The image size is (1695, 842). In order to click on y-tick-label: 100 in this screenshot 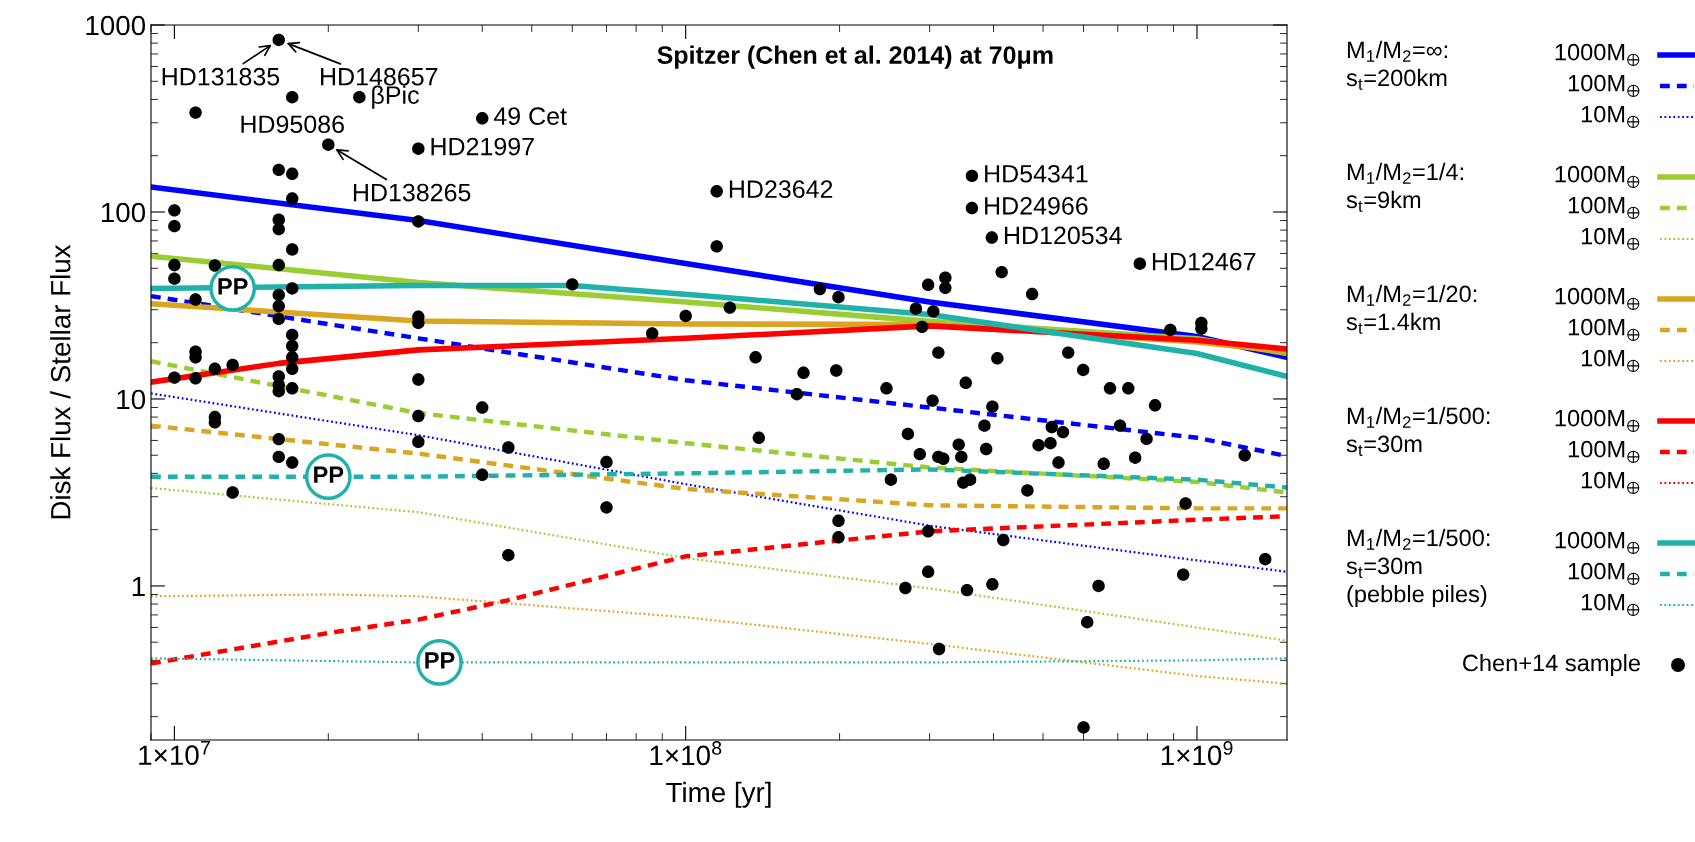, I will do `click(123, 212)`.